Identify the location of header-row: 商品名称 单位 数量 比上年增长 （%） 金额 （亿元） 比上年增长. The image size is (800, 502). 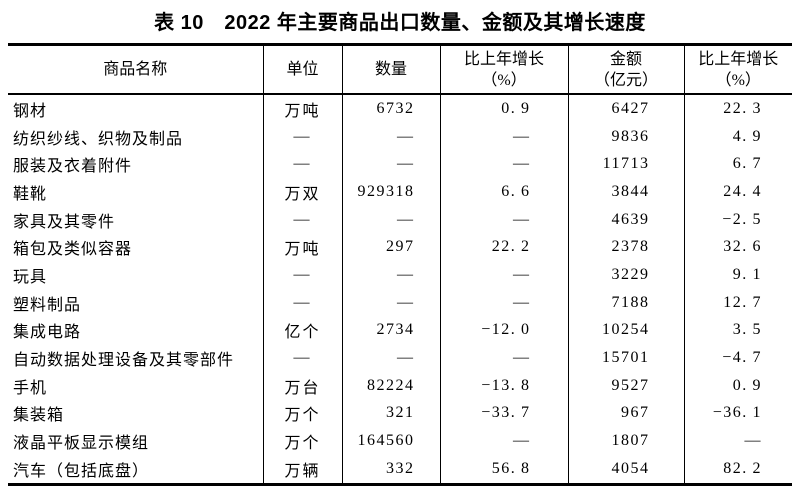
(400, 69).